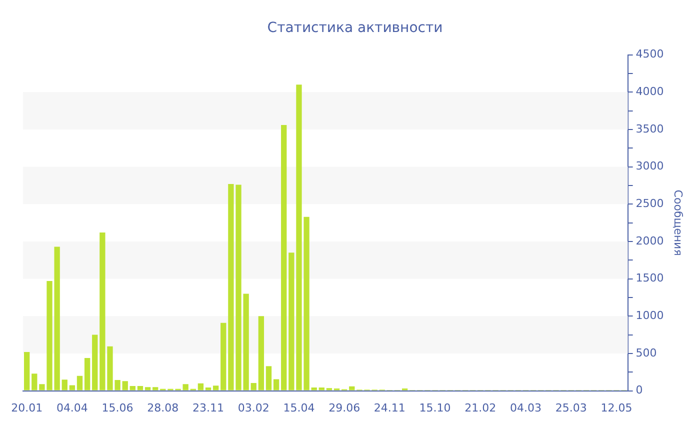 The image size is (700, 430). Describe the element at coordinates (650, 91) in the screenshot. I see `y-tick-label: 4000` at that location.